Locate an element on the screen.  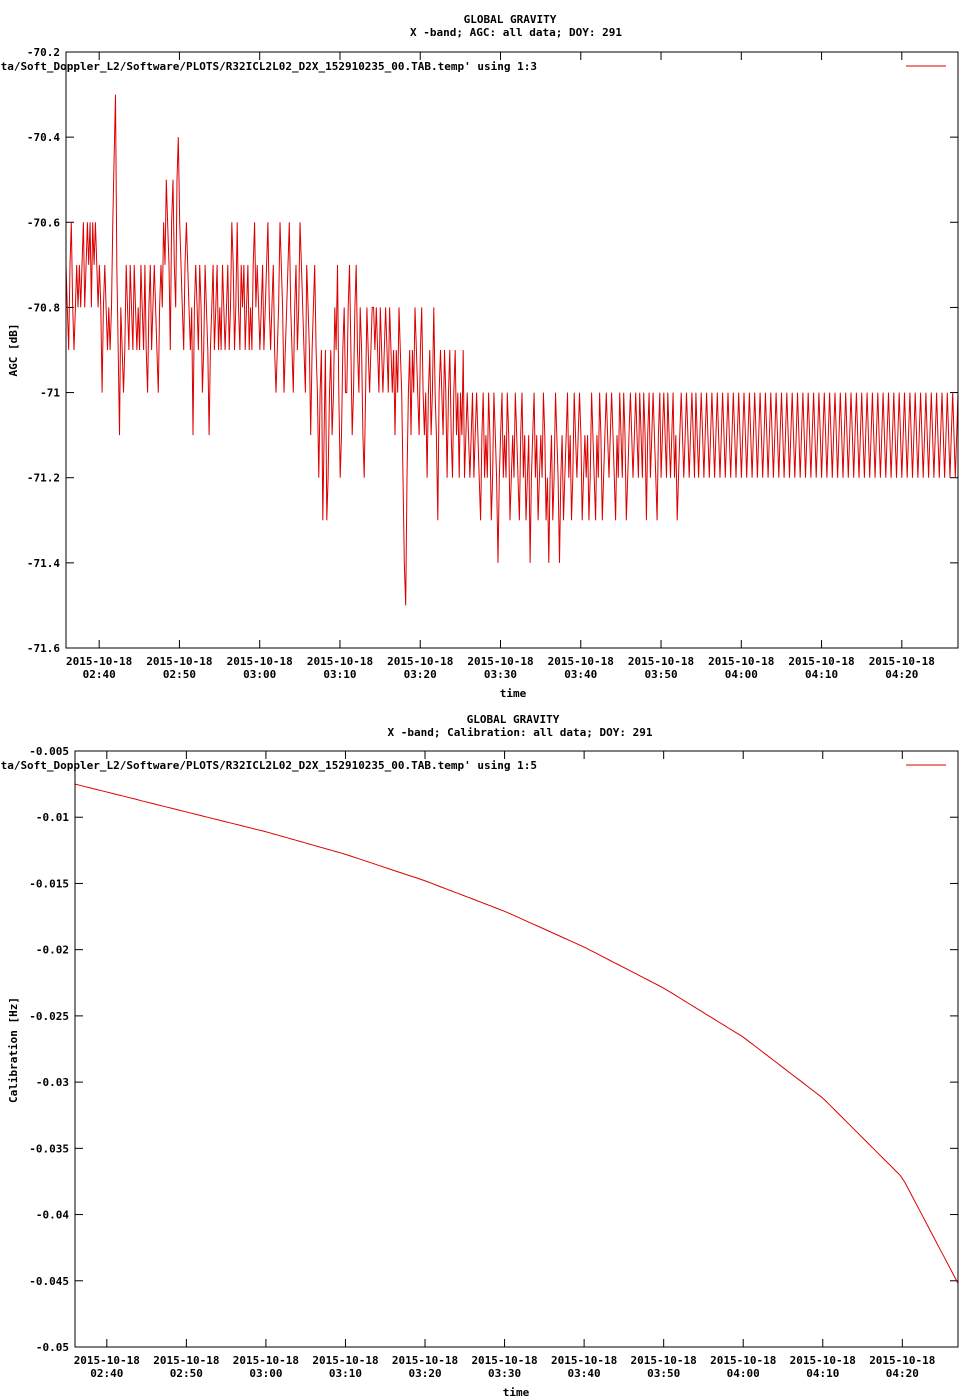
calibration-x-tick-time: 04:00 is located at coordinates (743, 1373).